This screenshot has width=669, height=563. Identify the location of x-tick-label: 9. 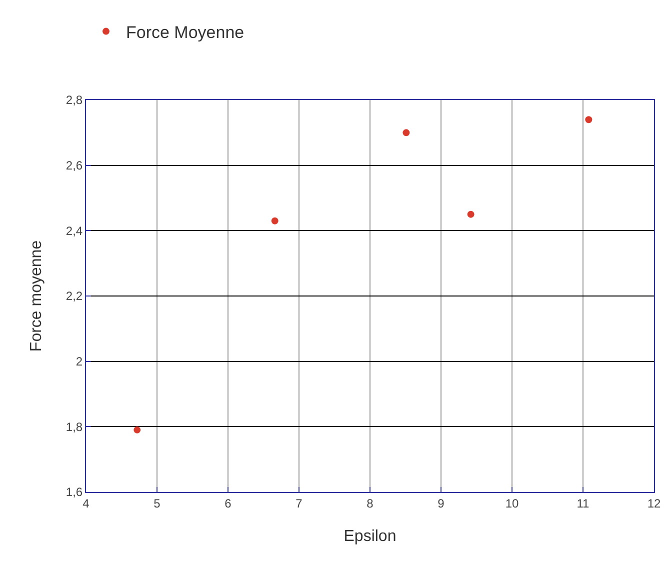
(441, 503).